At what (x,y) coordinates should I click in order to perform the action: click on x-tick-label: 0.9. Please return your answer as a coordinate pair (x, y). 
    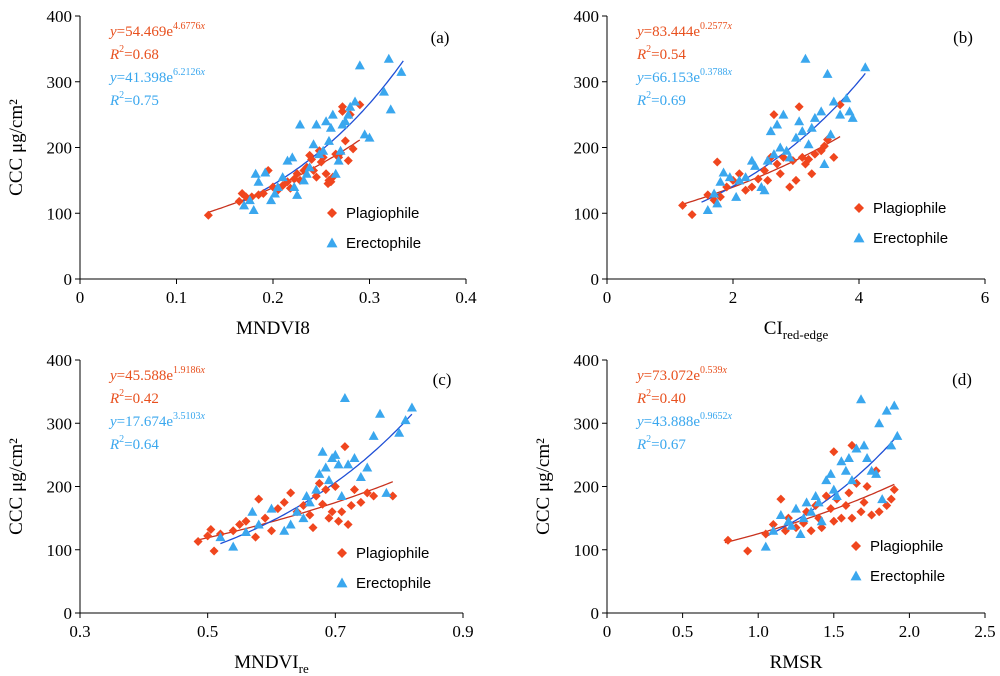
    Looking at the image, I should click on (462, 631).